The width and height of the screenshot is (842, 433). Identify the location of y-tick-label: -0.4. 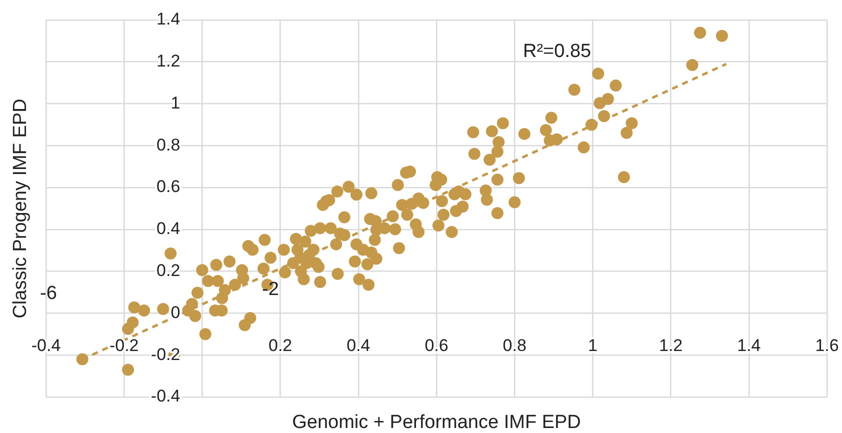
(165, 396).